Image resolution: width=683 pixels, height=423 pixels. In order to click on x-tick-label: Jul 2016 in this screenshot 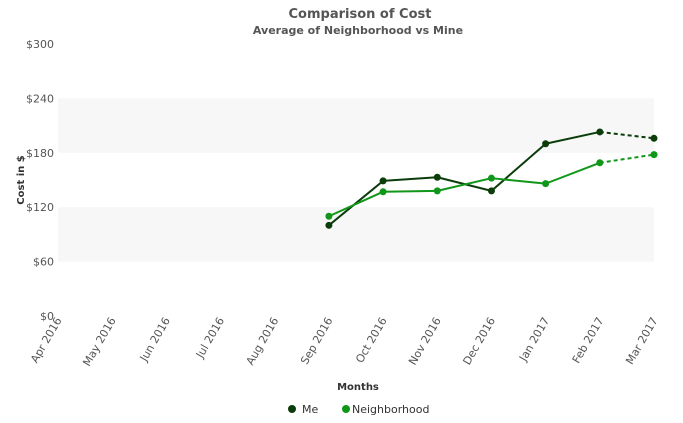, I will do `click(210, 338)`.